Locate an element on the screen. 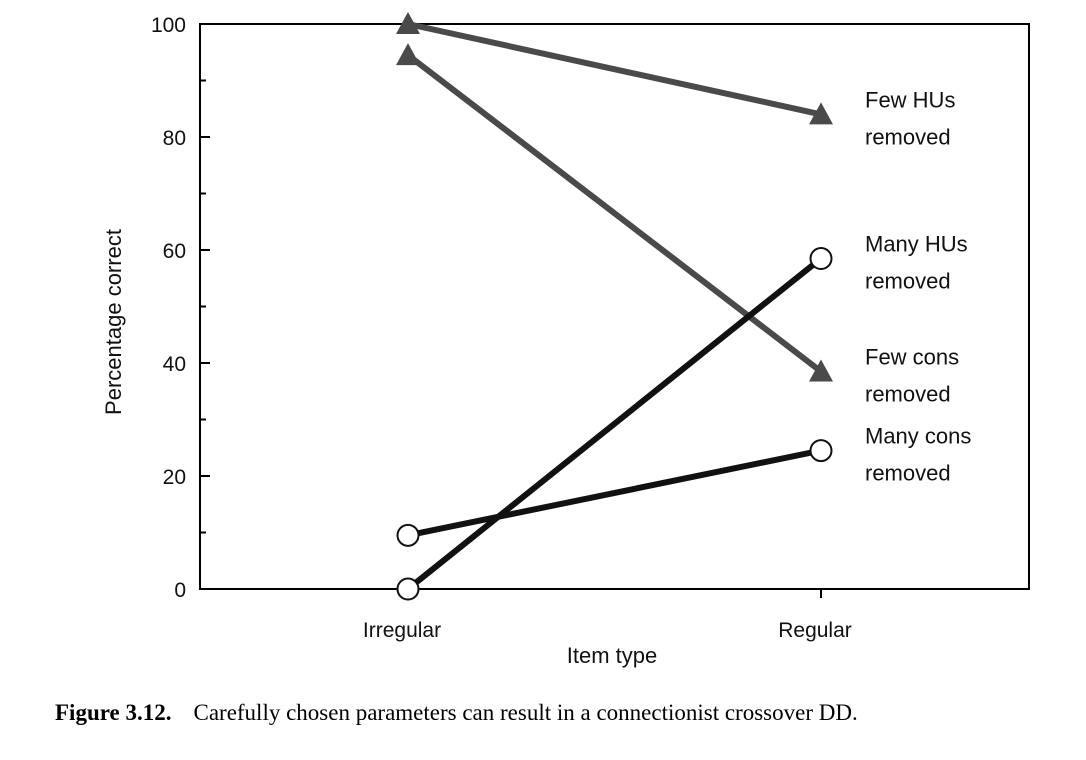 The width and height of the screenshot is (1086, 760). y-tick-label: 60 is located at coordinates (174, 251).